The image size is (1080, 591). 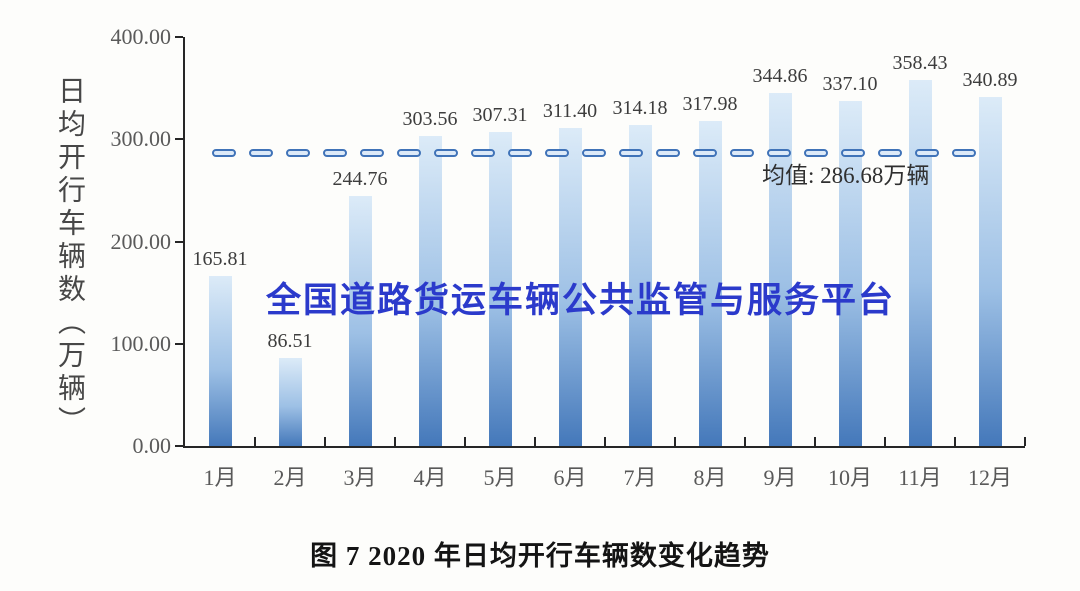 What do you see at coordinates (850, 477) in the screenshot?
I see `x-tick-label: 10月` at bounding box center [850, 477].